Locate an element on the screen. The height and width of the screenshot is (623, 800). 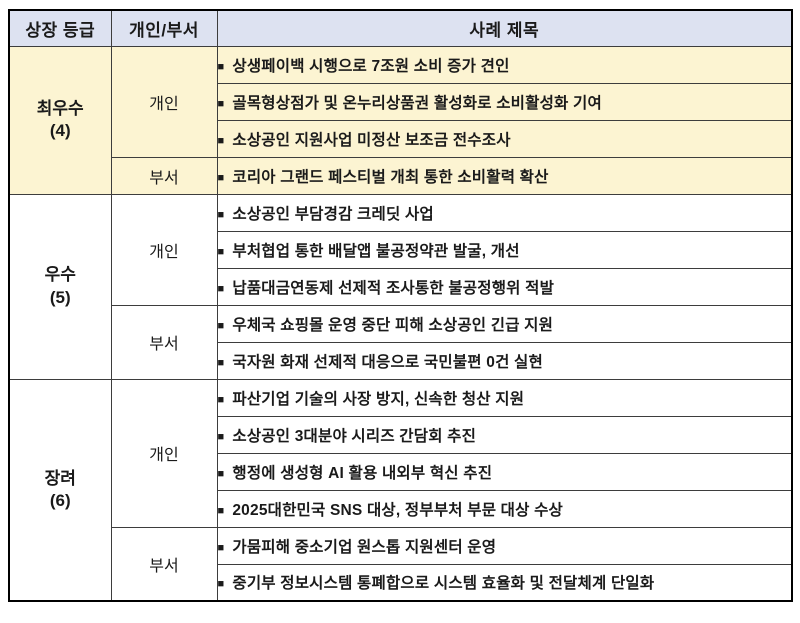
table-row: ■ 2025대한민국 SNS 대상, 정부부처 부문 대상 수상 is located at coordinates (401, 508).